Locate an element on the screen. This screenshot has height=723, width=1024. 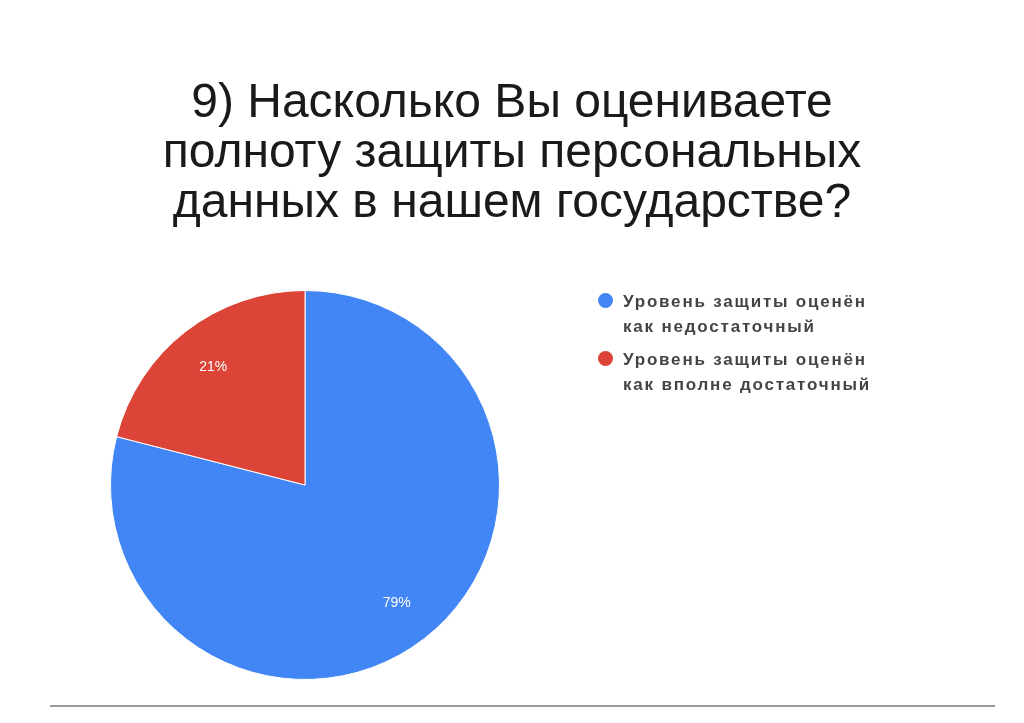
legend-label: Уровень защиты оценён как недостаточный is located at coordinates (745, 314).